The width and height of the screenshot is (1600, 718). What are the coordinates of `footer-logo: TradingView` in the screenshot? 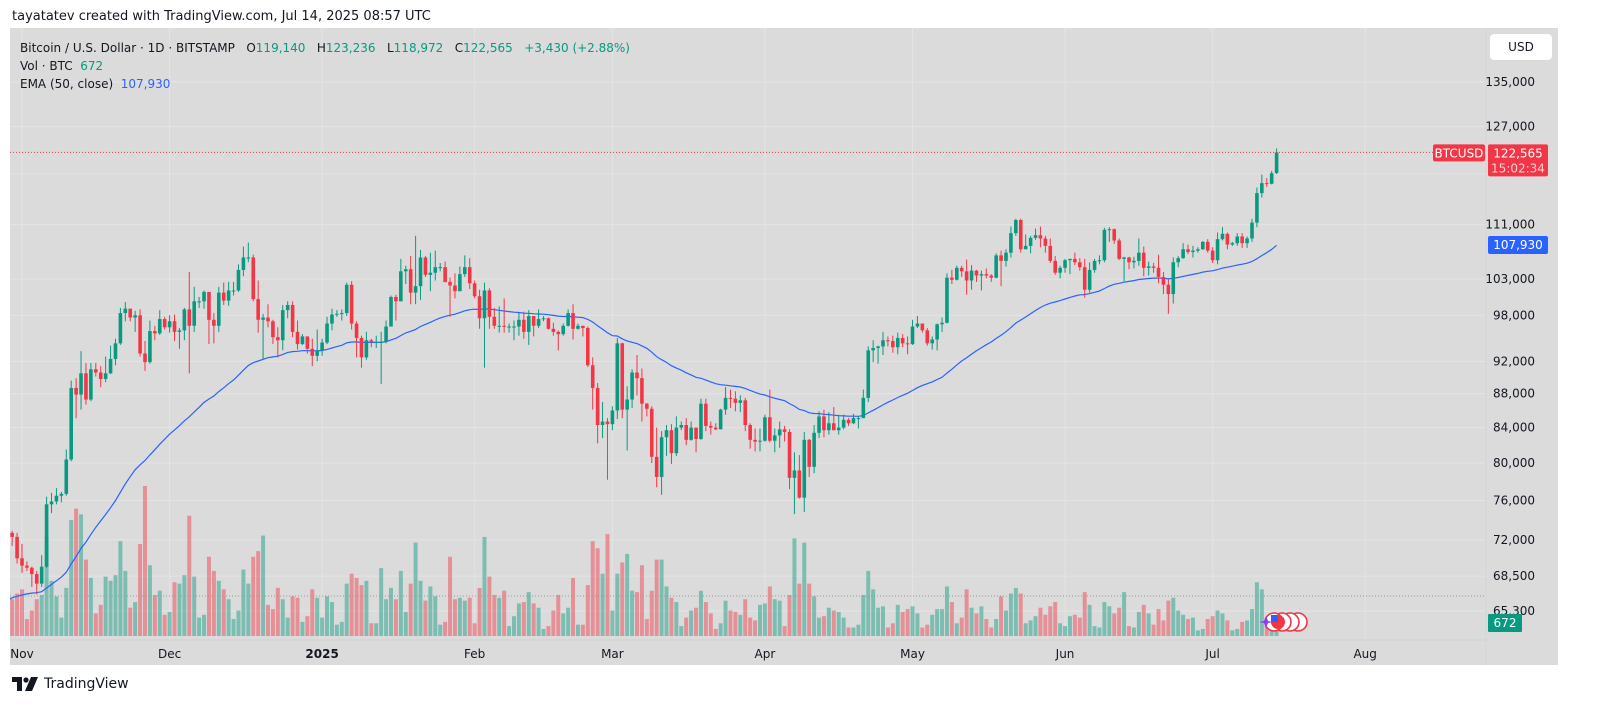 It's located at (70, 684).